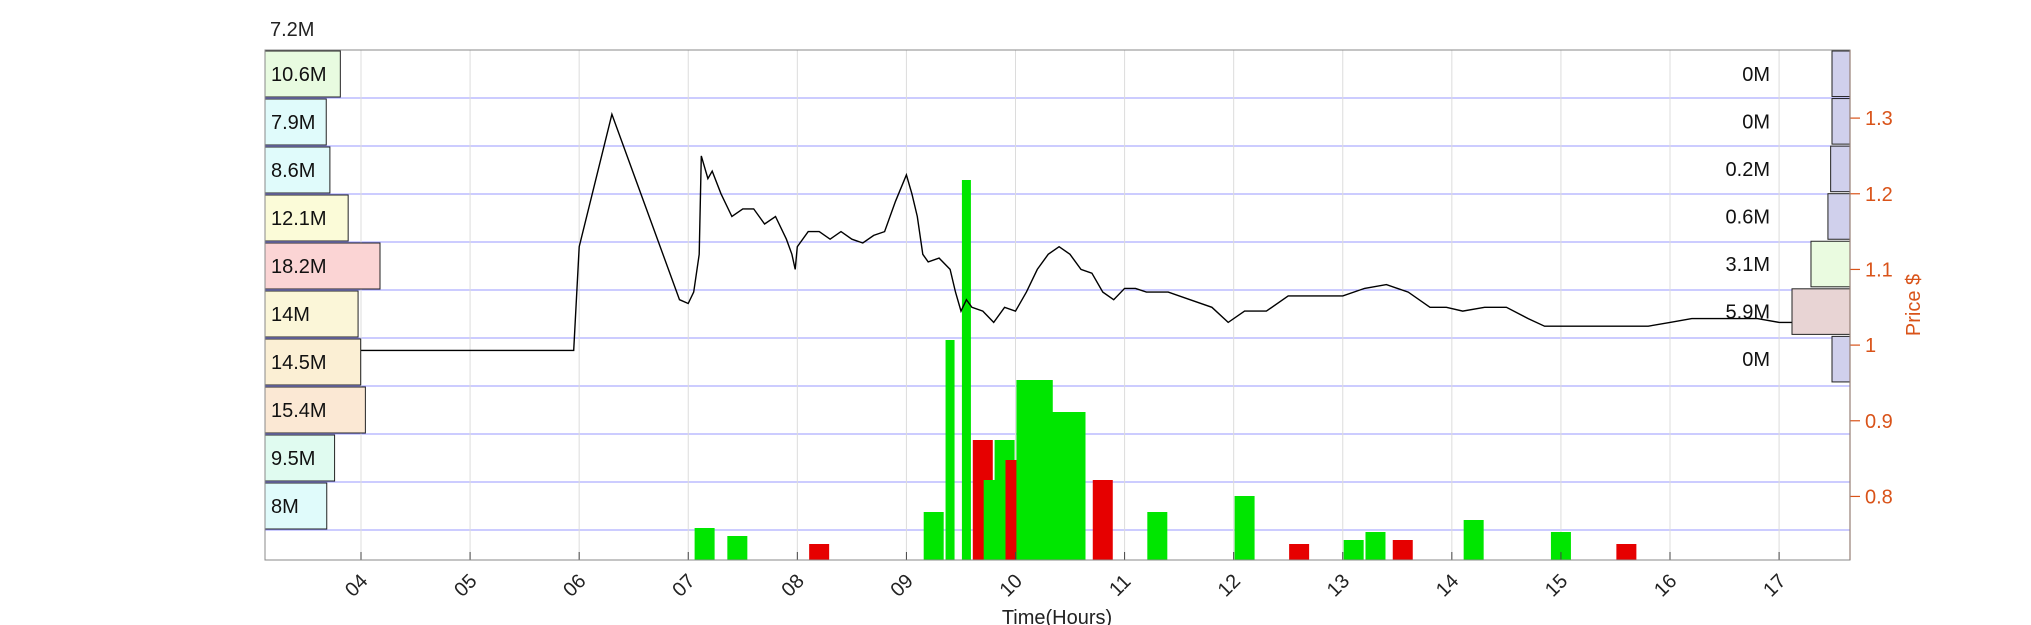 The width and height of the screenshot is (2031, 625). Describe the element at coordinates (1774, 585) in the screenshot. I see `x-tick-label: 17` at that location.